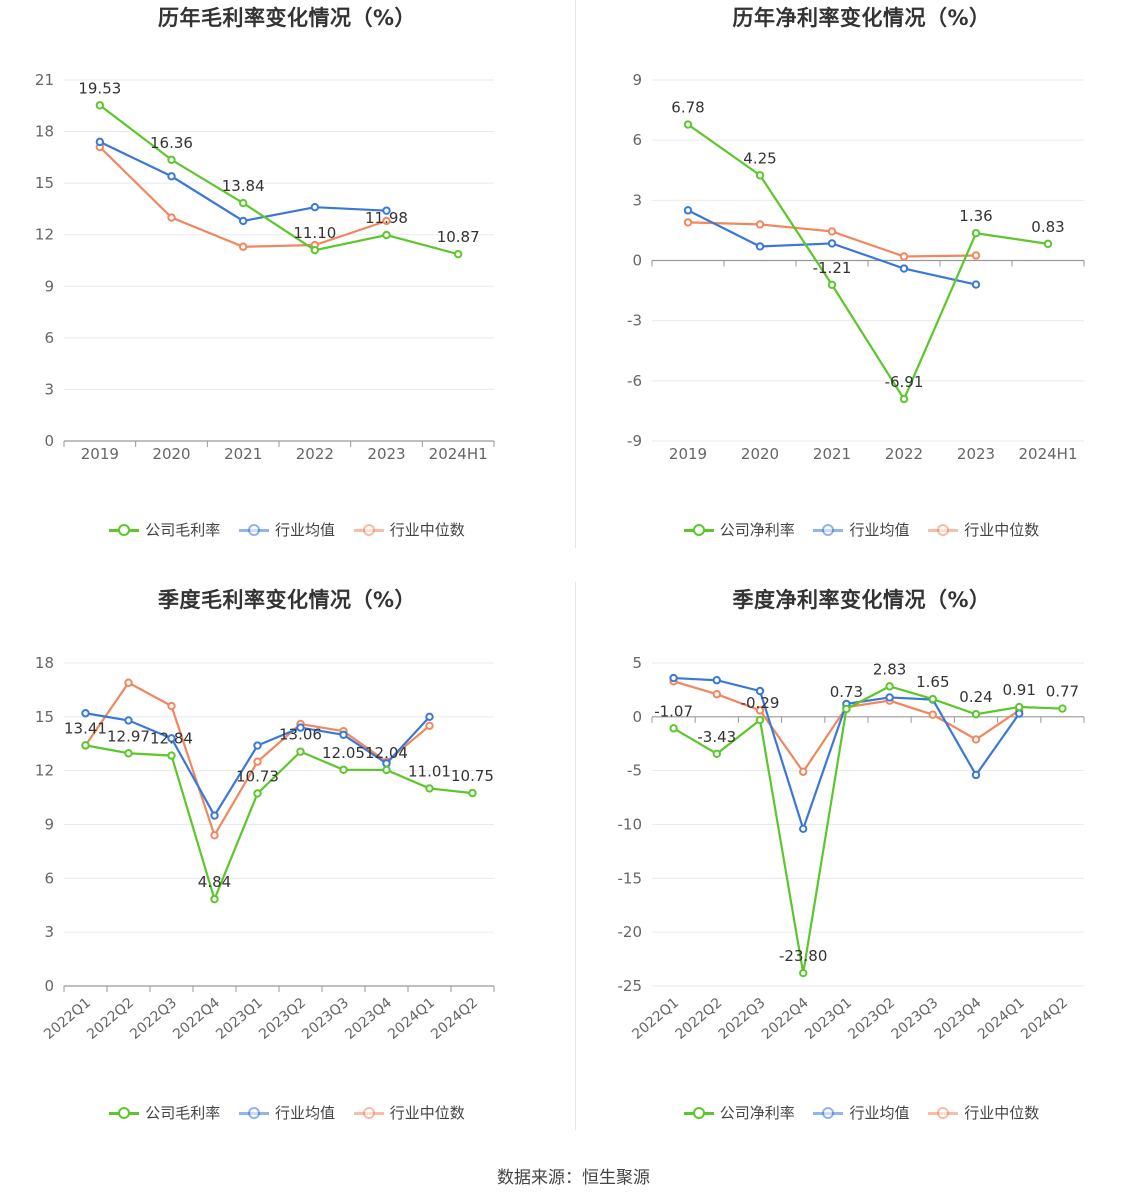 The height and width of the screenshot is (1202, 1147). Describe the element at coordinates (630, 878) in the screenshot. I see `y-tick-label: -15` at that location.